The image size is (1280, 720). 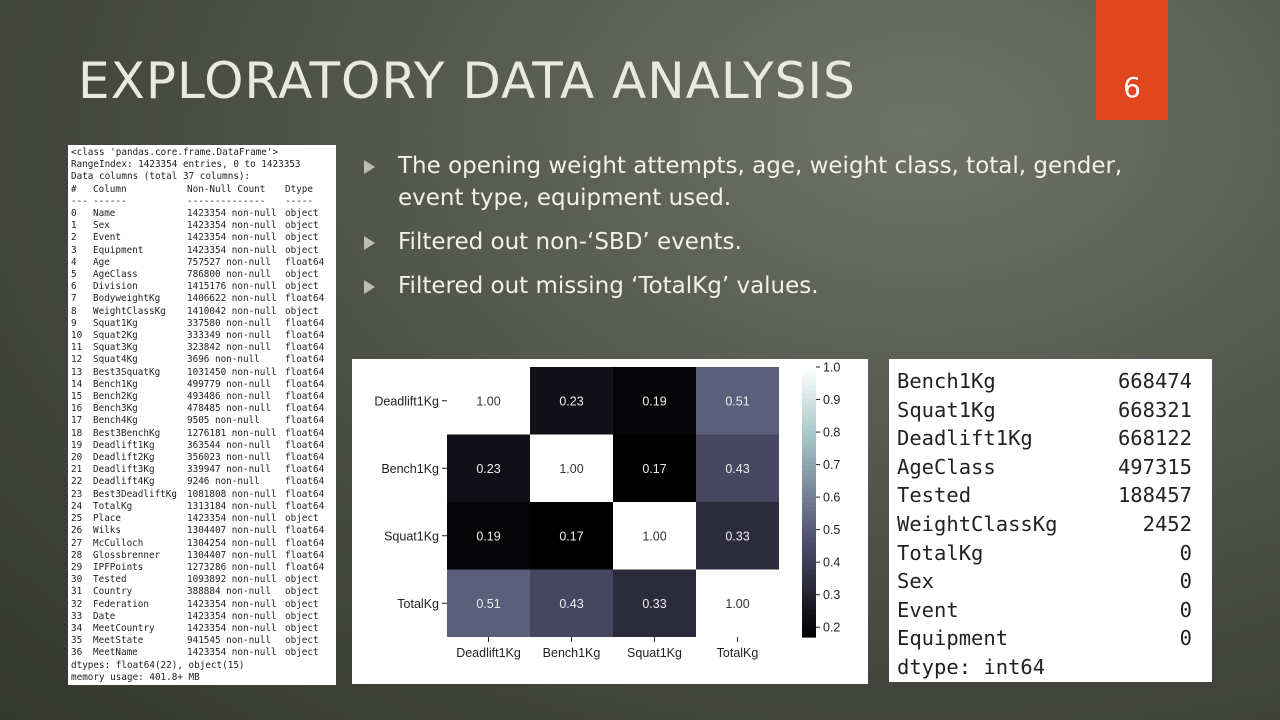 What do you see at coordinates (232, 580) in the screenshot?
I see `info-cell: 1093892 non-null` at bounding box center [232, 580].